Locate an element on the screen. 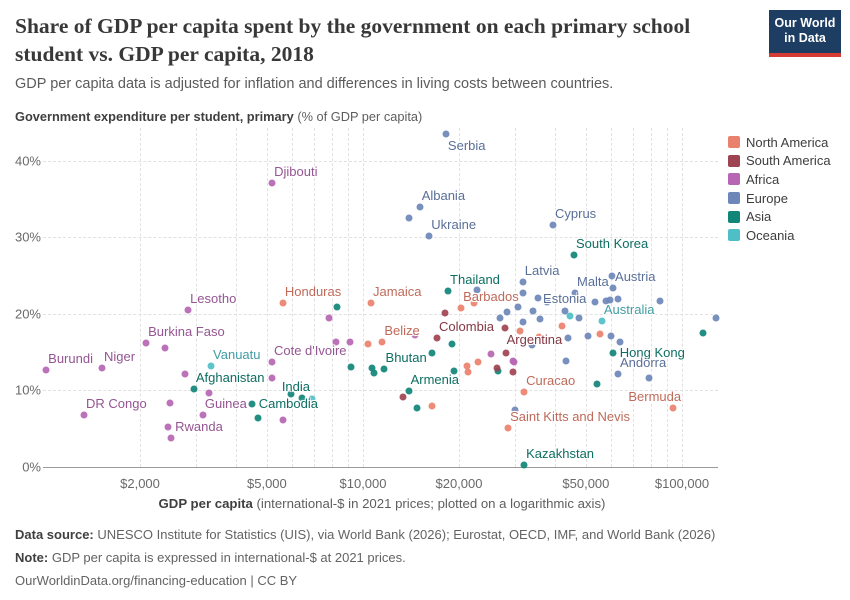 The width and height of the screenshot is (850, 600). data-point-argentina is located at coordinates (505, 328).